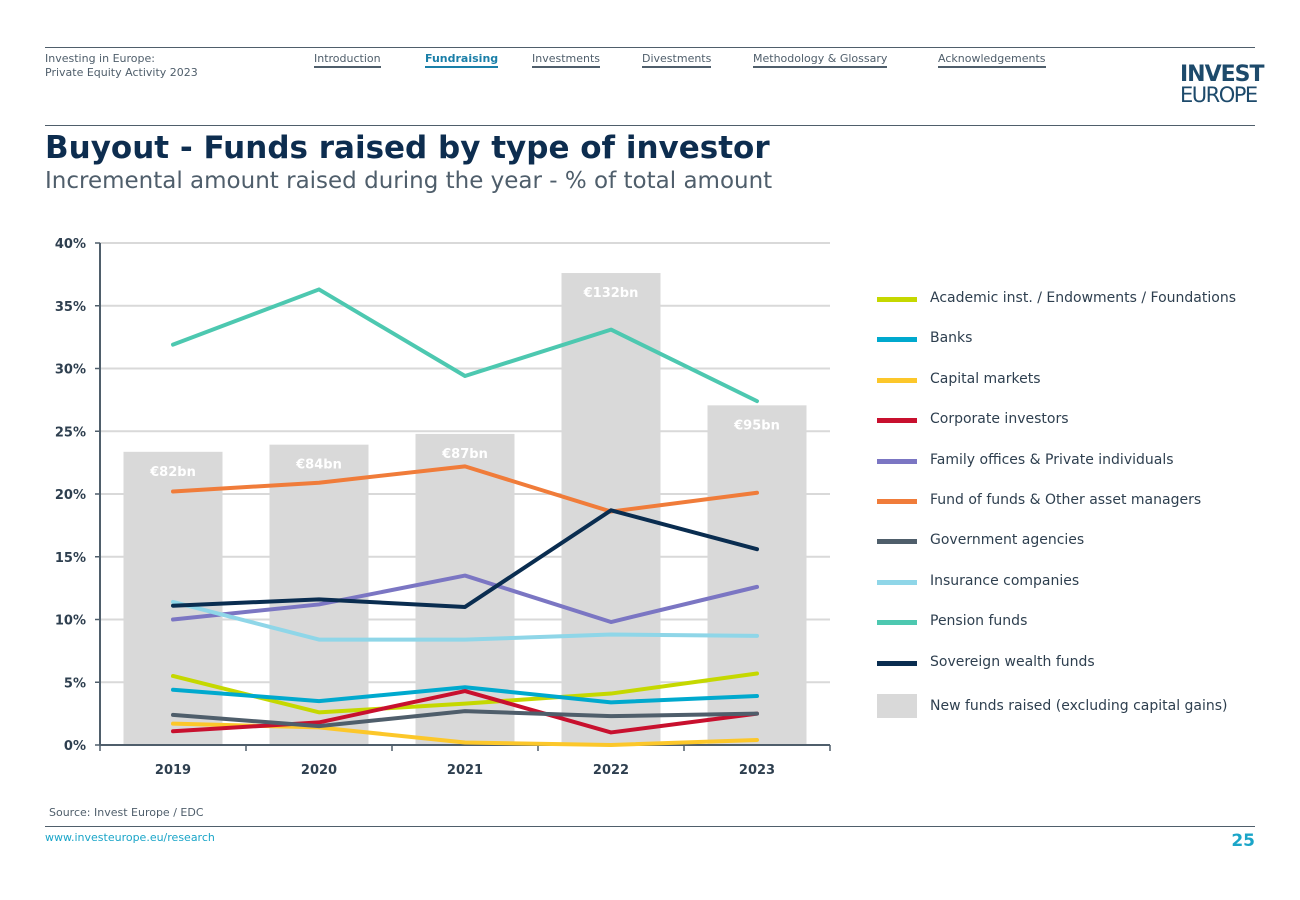  I want to click on legend-label: Capital markets, so click(985, 378).